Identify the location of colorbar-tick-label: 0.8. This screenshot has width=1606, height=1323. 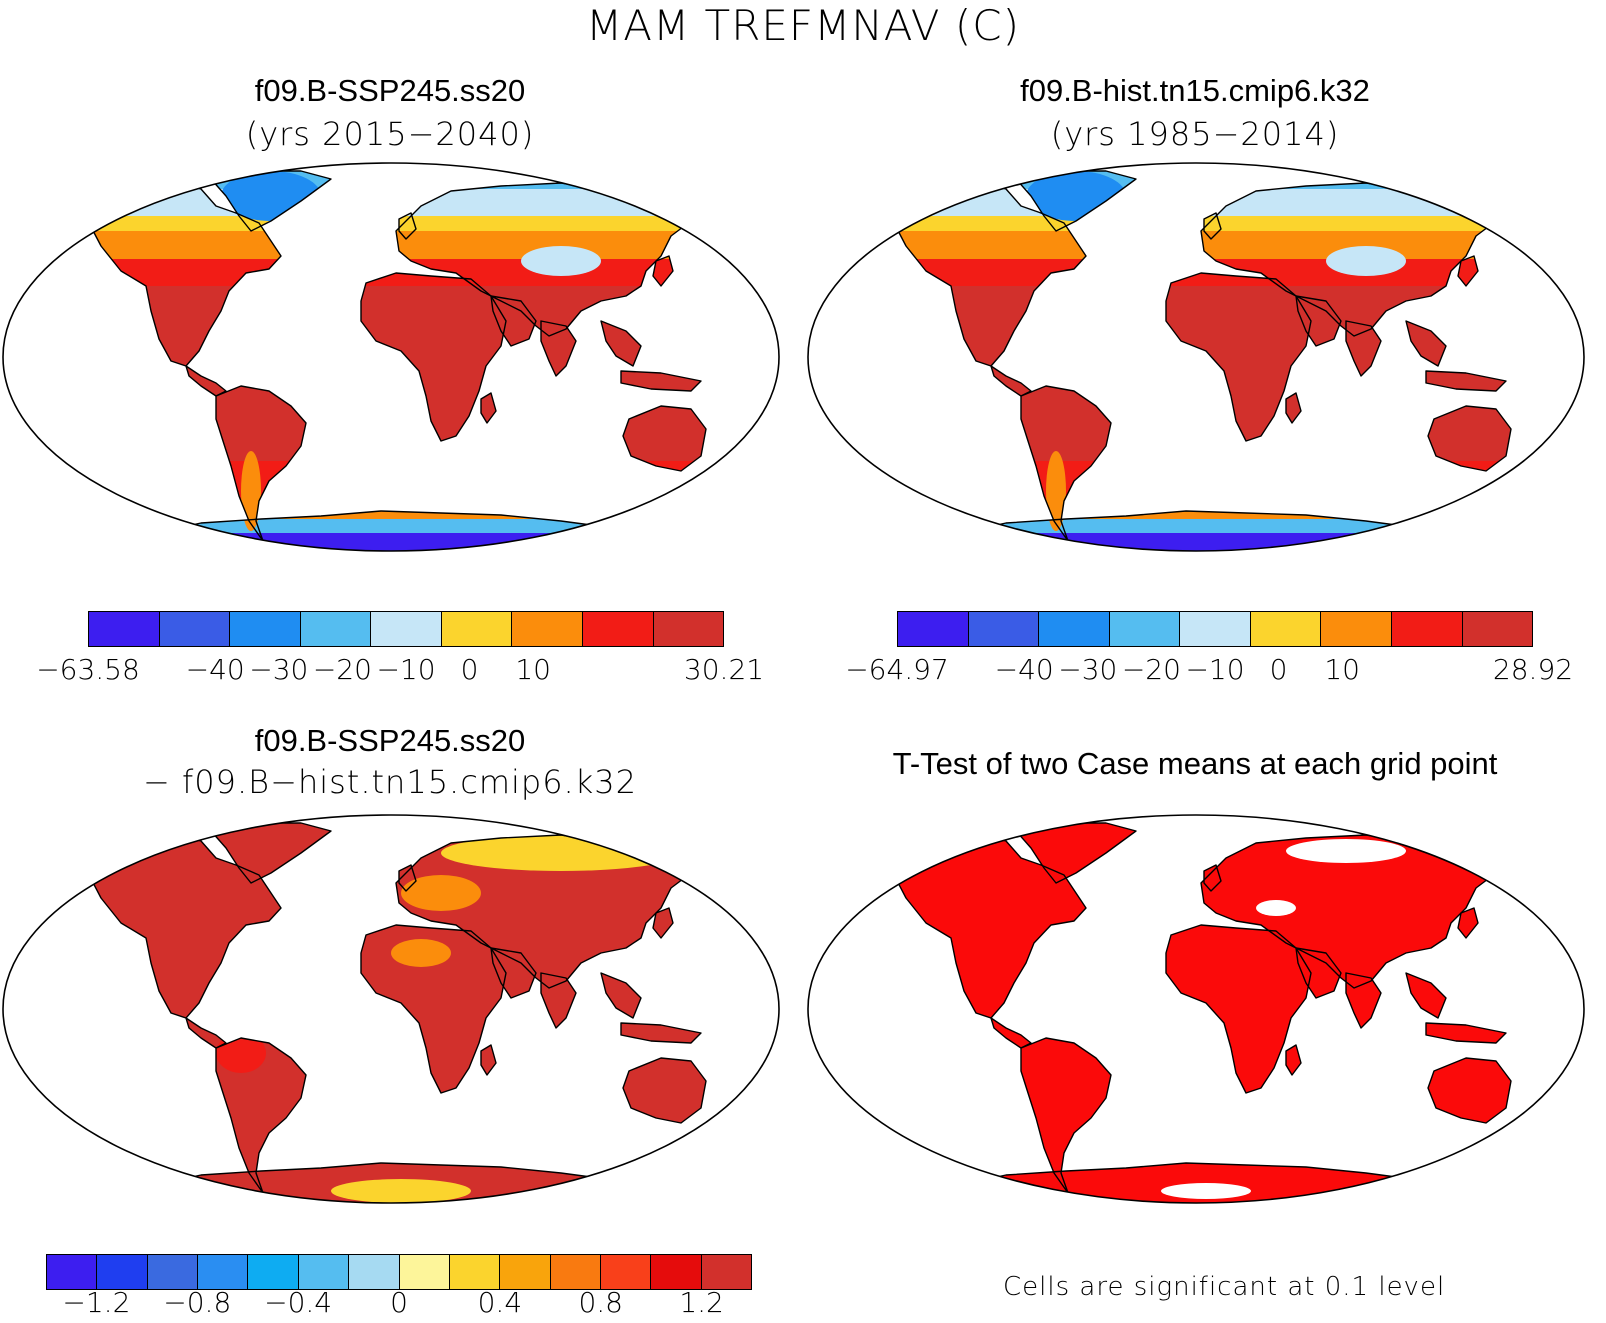
(600, 1302).